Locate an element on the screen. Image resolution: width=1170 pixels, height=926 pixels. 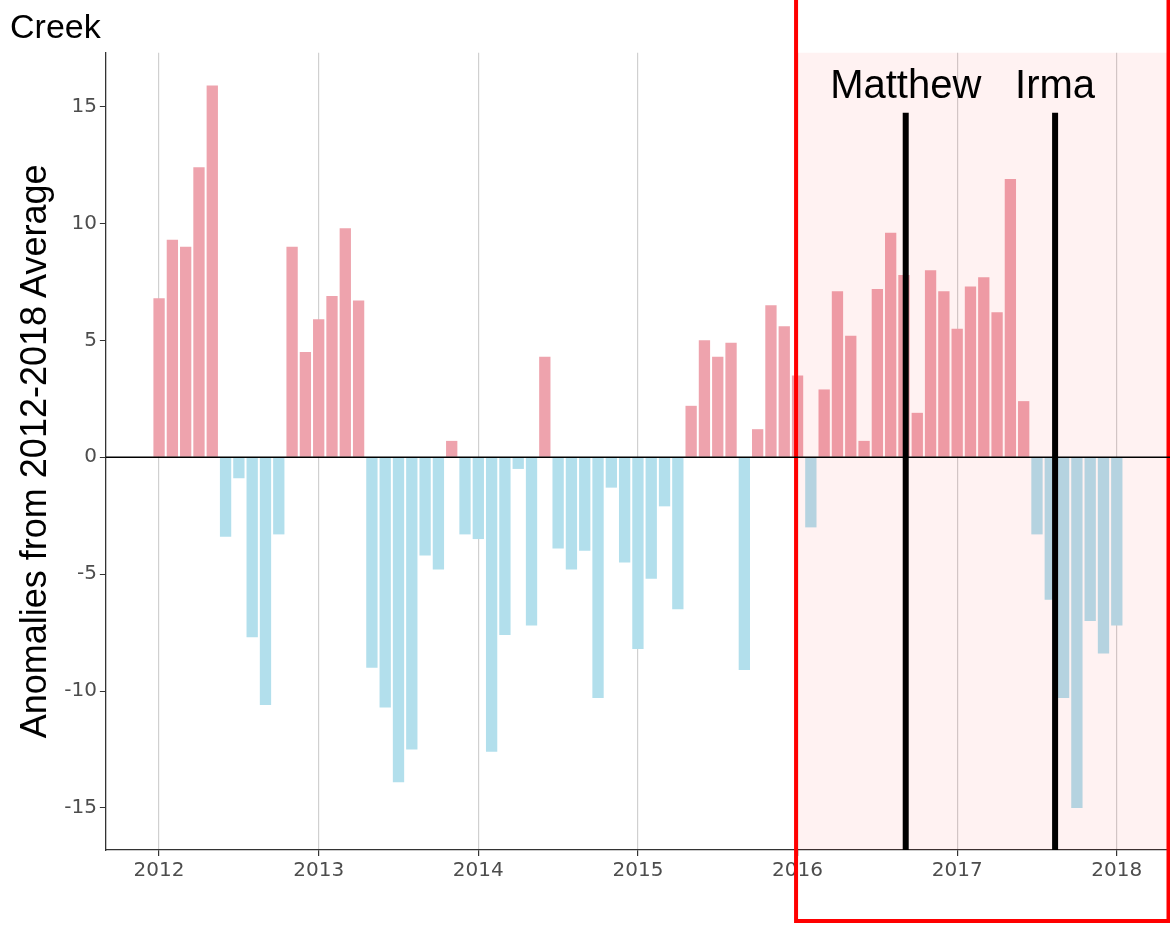
ref-line-label: Matthew is located at coordinates (906, 83).